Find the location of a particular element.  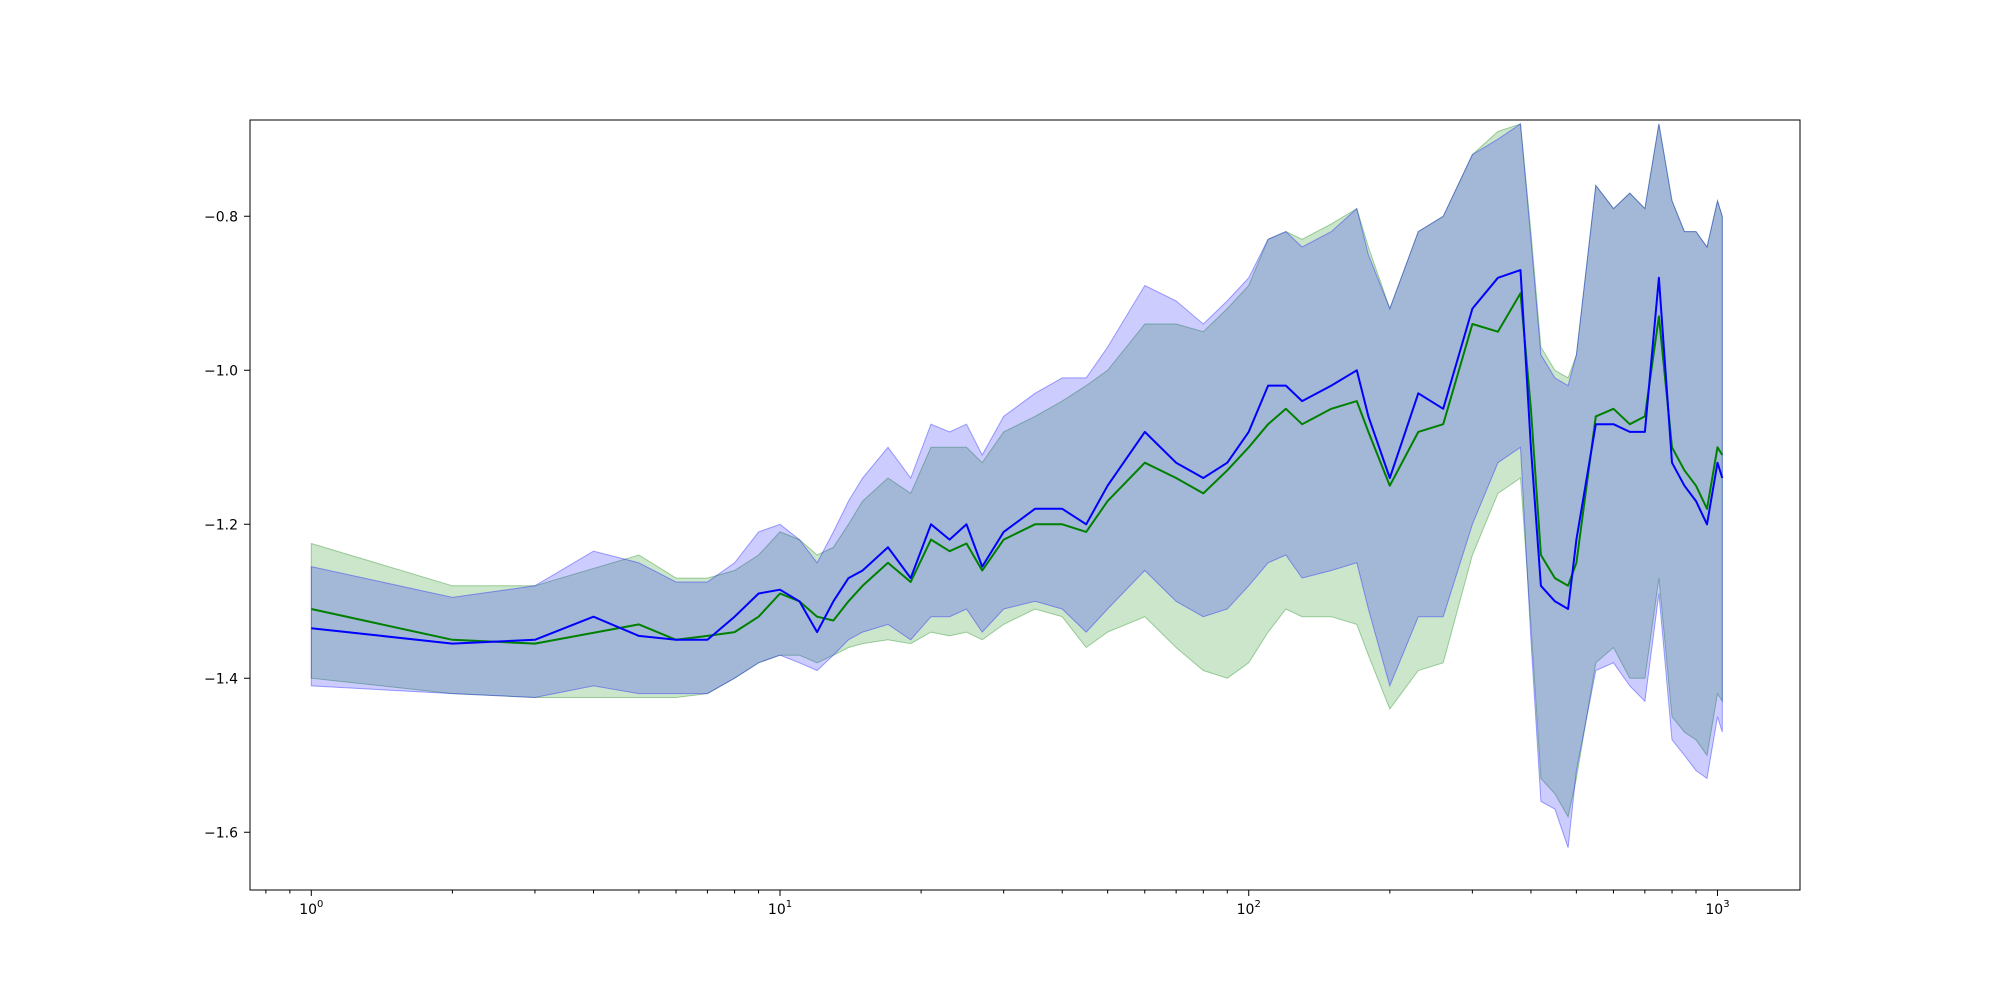

y-tick-label: −1.4 is located at coordinates (221, 679).